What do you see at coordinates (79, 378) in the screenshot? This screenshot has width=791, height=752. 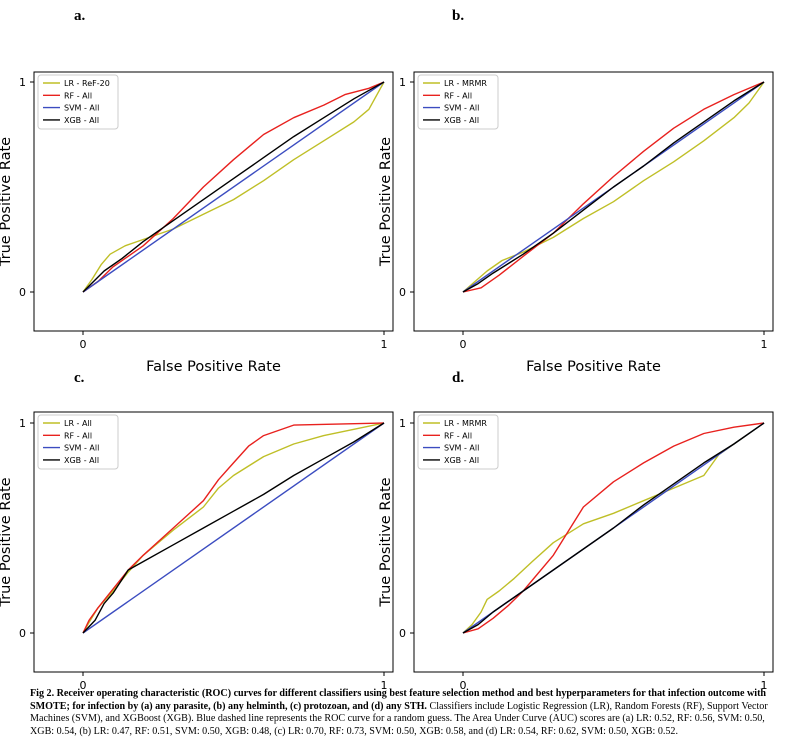 I see `panel-letter-c: c.` at bounding box center [79, 378].